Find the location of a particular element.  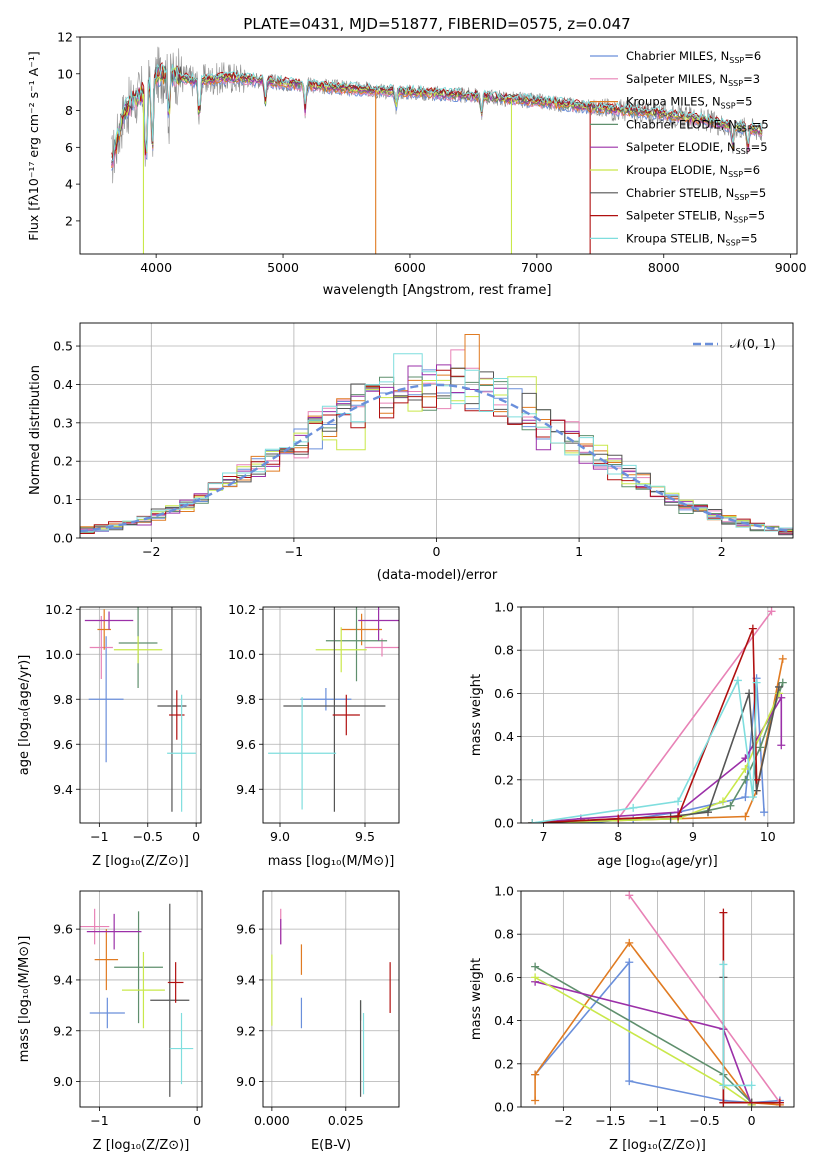

legend-label: Salpeter STELIB, NSSP=5 is located at coordinates (695, 217).